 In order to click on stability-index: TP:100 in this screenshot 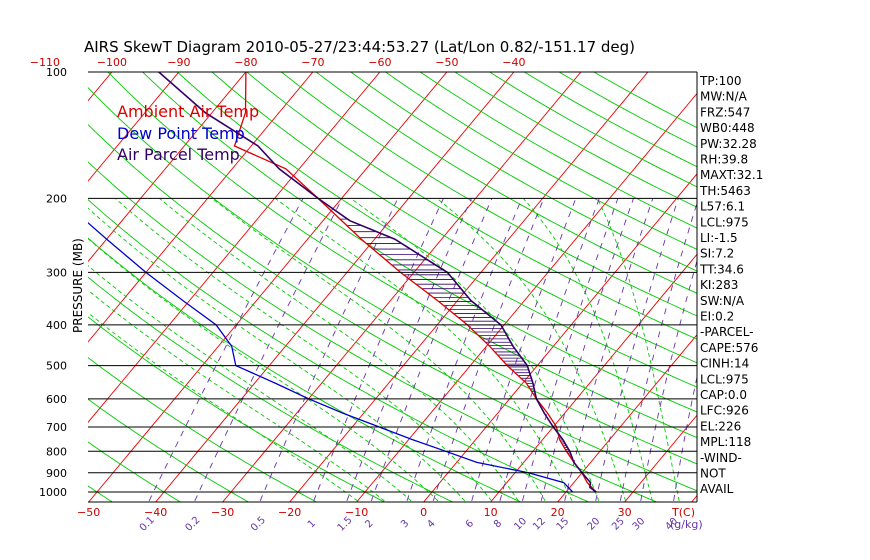, I will do `click(720, 81)`.